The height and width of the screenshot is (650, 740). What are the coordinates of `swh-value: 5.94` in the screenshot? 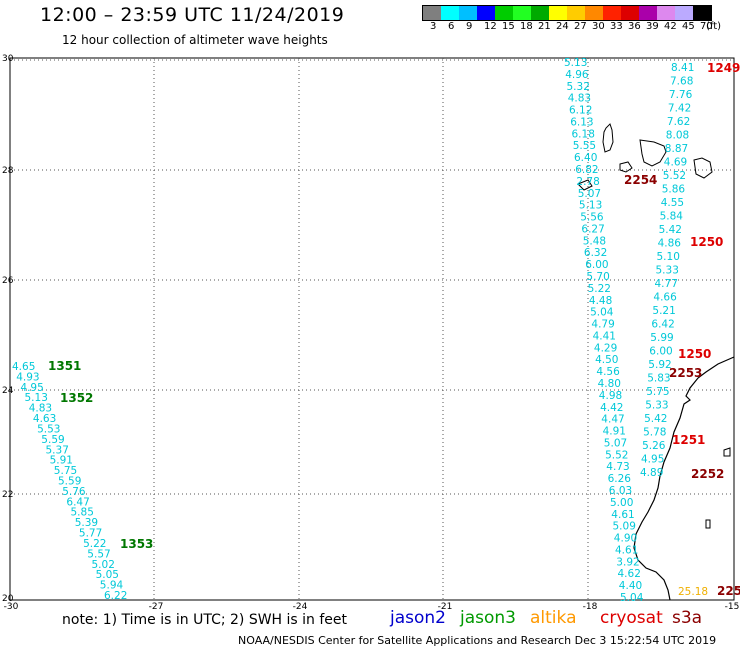 It's located at (112, 586).